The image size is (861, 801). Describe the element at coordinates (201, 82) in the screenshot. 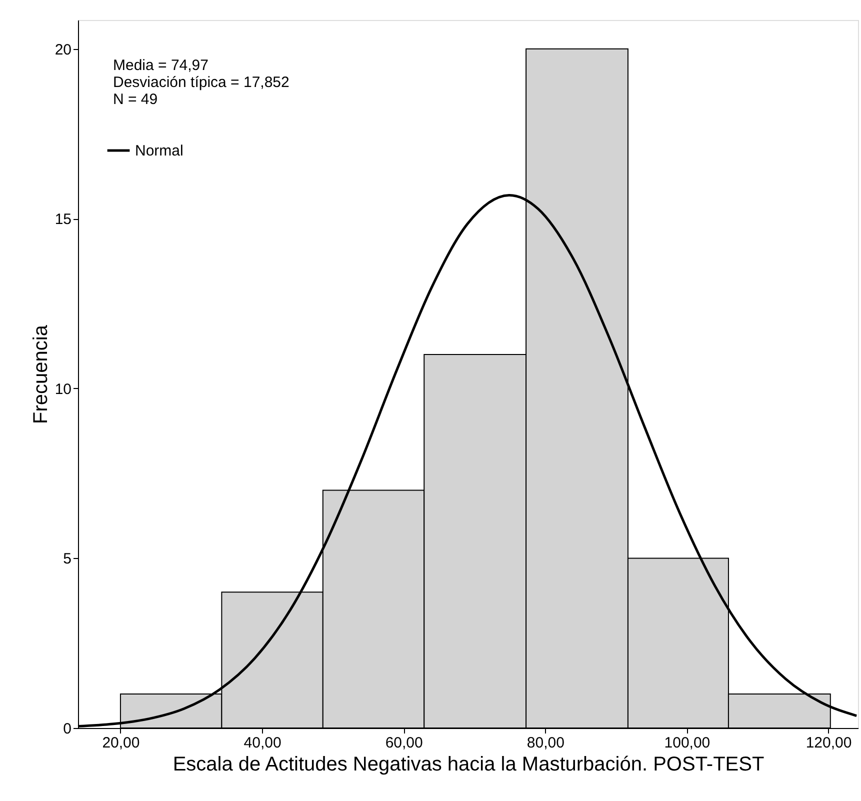

I see `annotation: Desviación típica = 17,852` at that location.